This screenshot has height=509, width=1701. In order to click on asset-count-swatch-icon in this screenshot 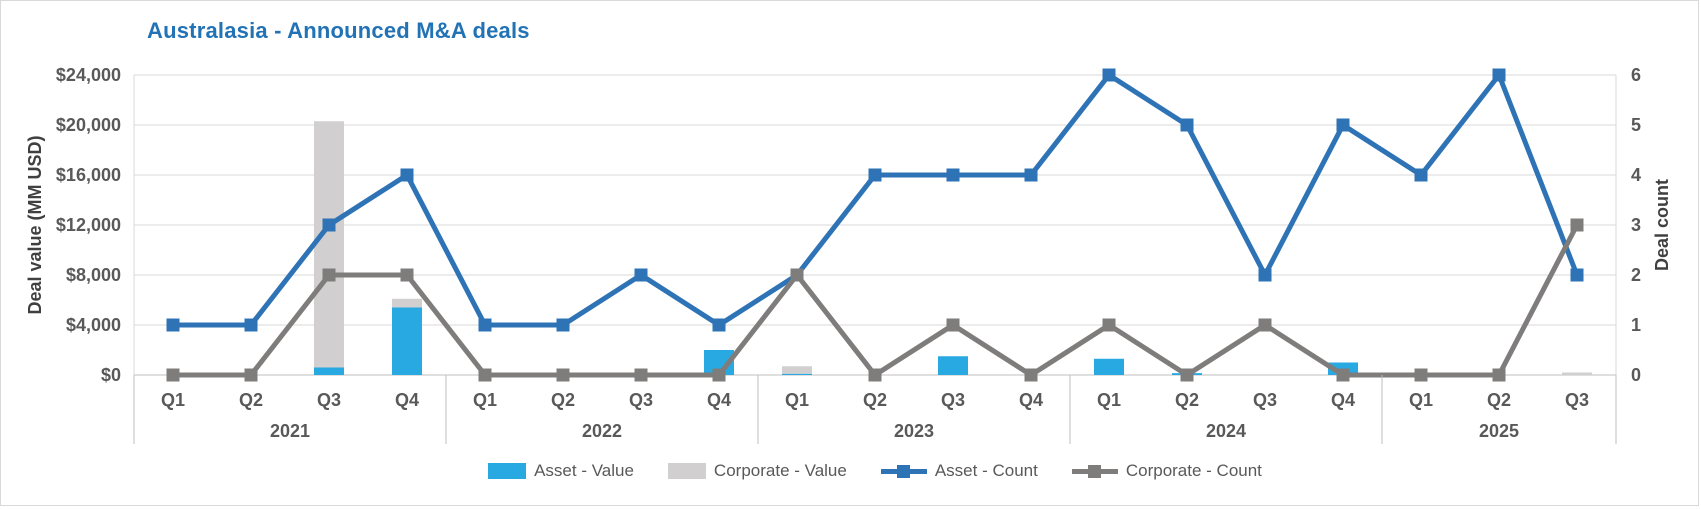, I will do `click(903, 471)`.